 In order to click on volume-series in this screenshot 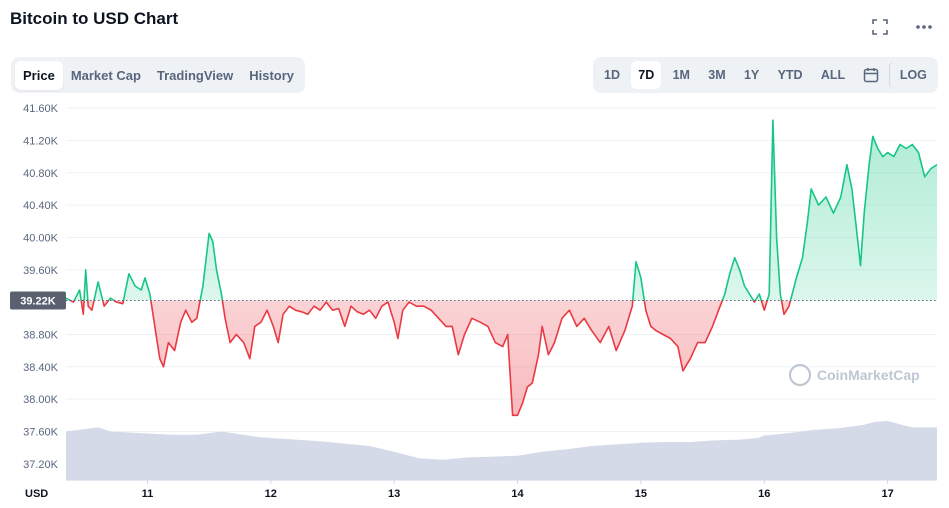, I will do `click(501, 450)`.